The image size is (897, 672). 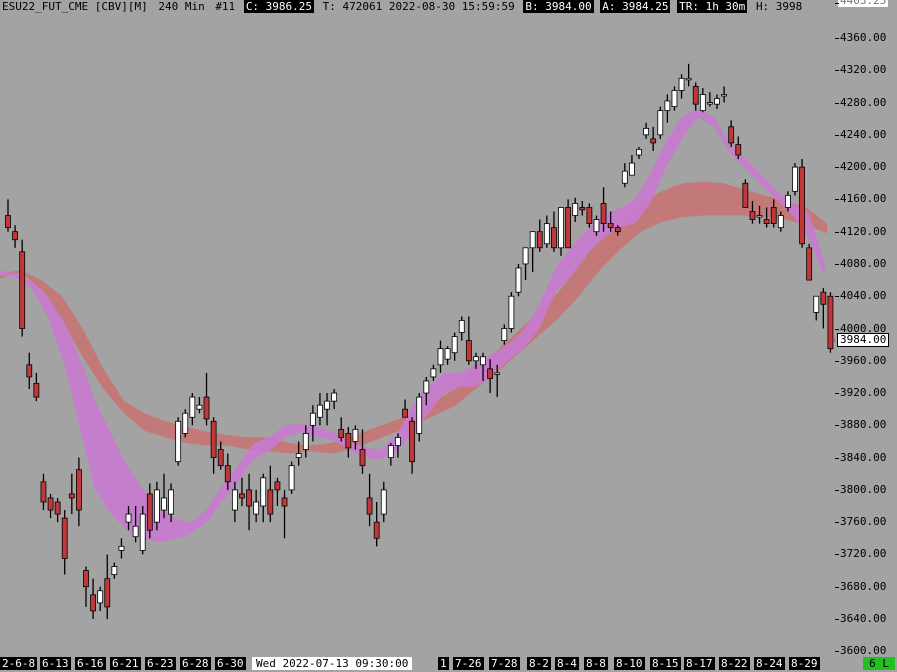 I want to click on y-tick-label: 4120.00, so click(x=863, y=231).